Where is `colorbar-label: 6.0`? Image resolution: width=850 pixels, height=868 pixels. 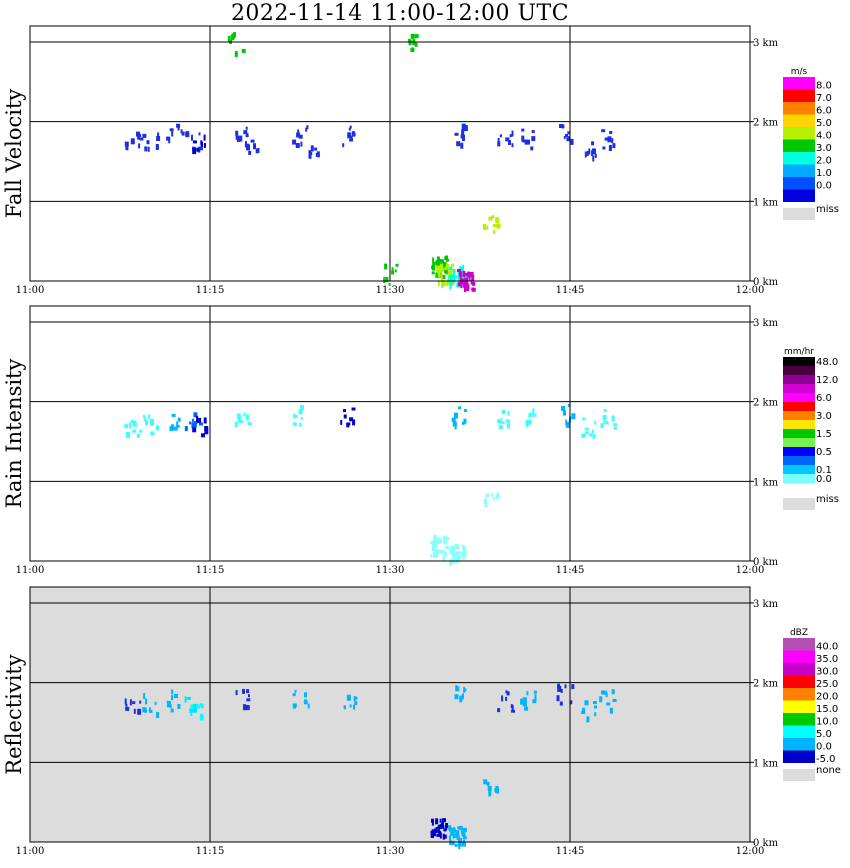 colorbar-label: 6.0 is located at coordinates (824, 398).